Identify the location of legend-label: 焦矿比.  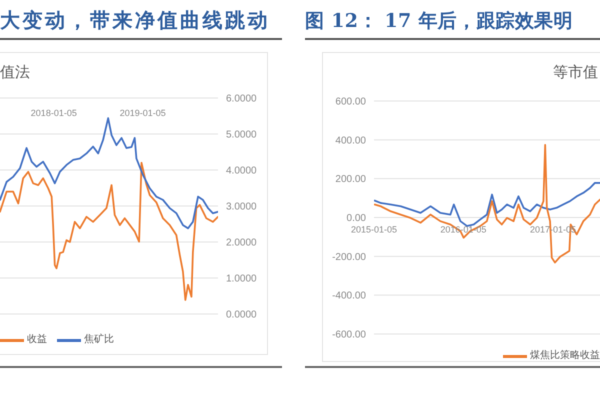
(99, 340).